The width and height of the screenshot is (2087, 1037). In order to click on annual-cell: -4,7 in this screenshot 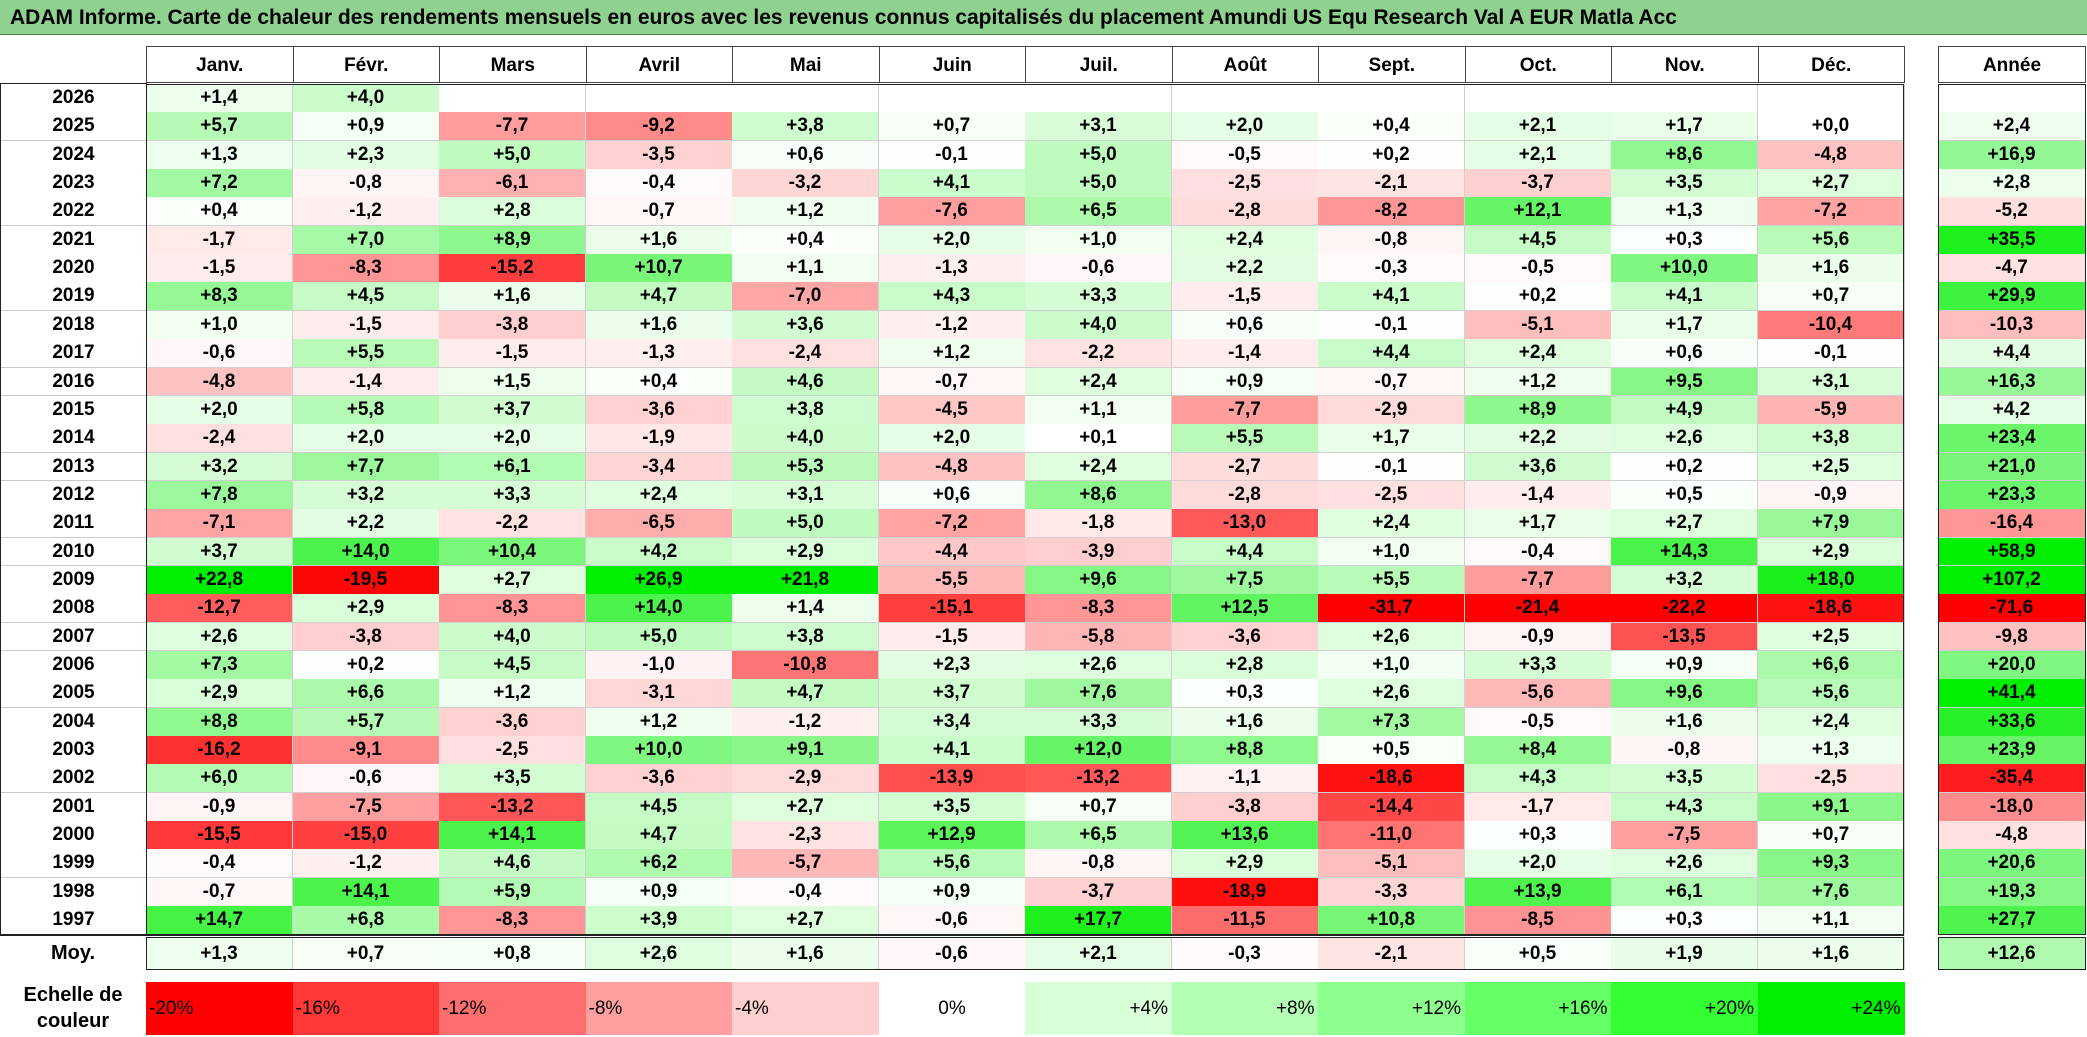, I will do `click(2012, 268)`.